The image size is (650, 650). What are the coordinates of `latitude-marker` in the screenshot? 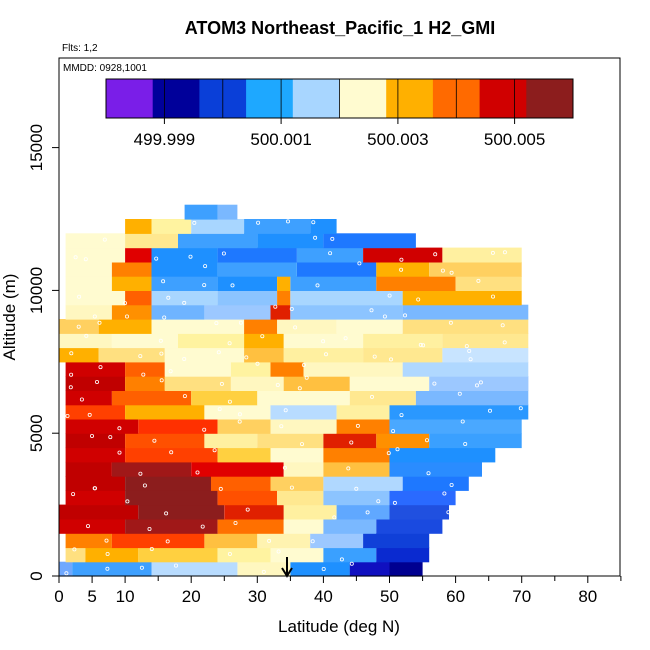 It's located at (287, 567).